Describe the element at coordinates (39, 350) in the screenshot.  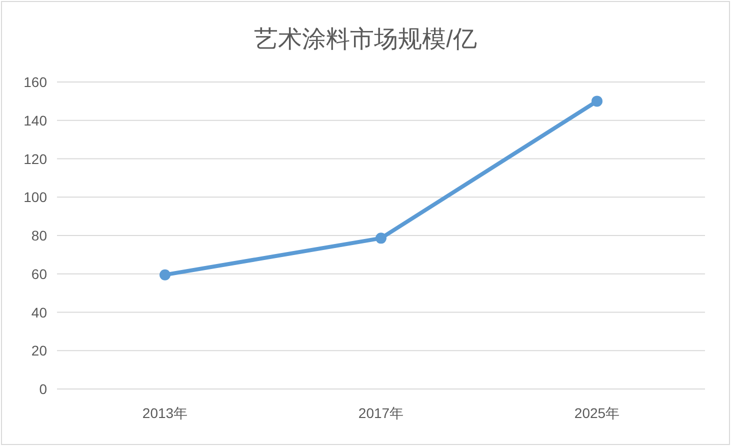
I see `y-tick-label: 20` at that location.